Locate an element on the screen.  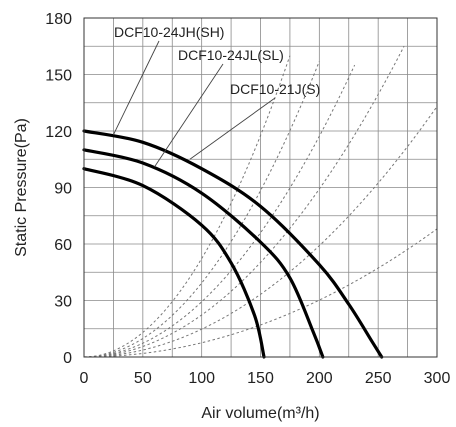
curve-label: DCF10-24JH(SH) is located at coordinates (169, 32).